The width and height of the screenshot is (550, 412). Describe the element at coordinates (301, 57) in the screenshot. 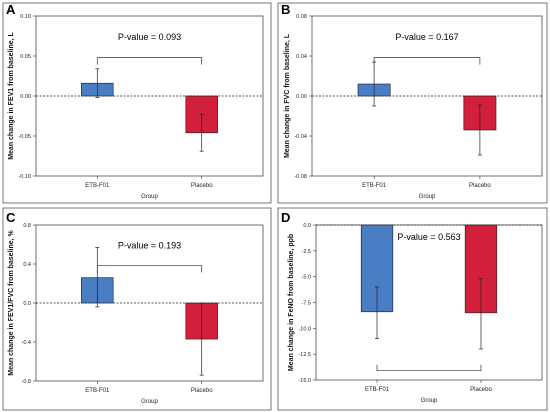

I see `y-tick-label: 0.04` at that location.